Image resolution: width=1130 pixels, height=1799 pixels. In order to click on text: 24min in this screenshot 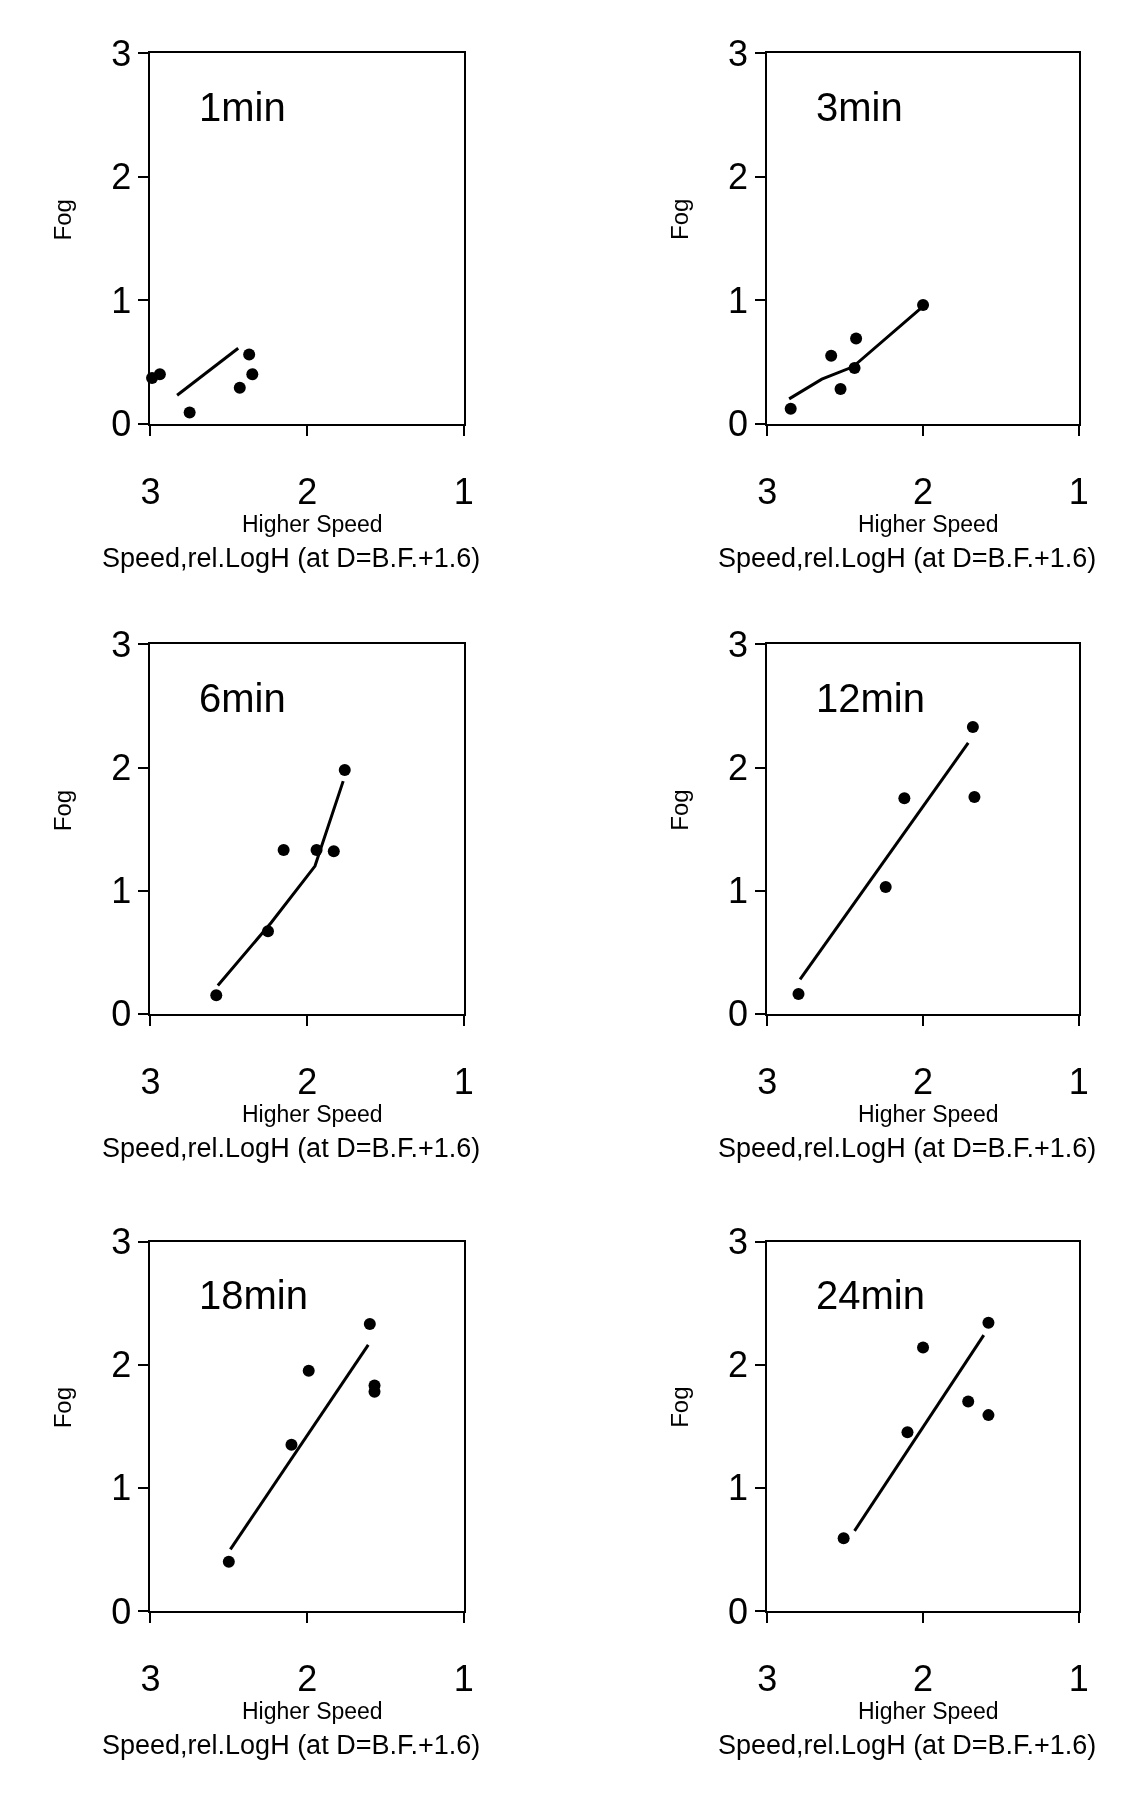, I will do `click(870, 1295)`.